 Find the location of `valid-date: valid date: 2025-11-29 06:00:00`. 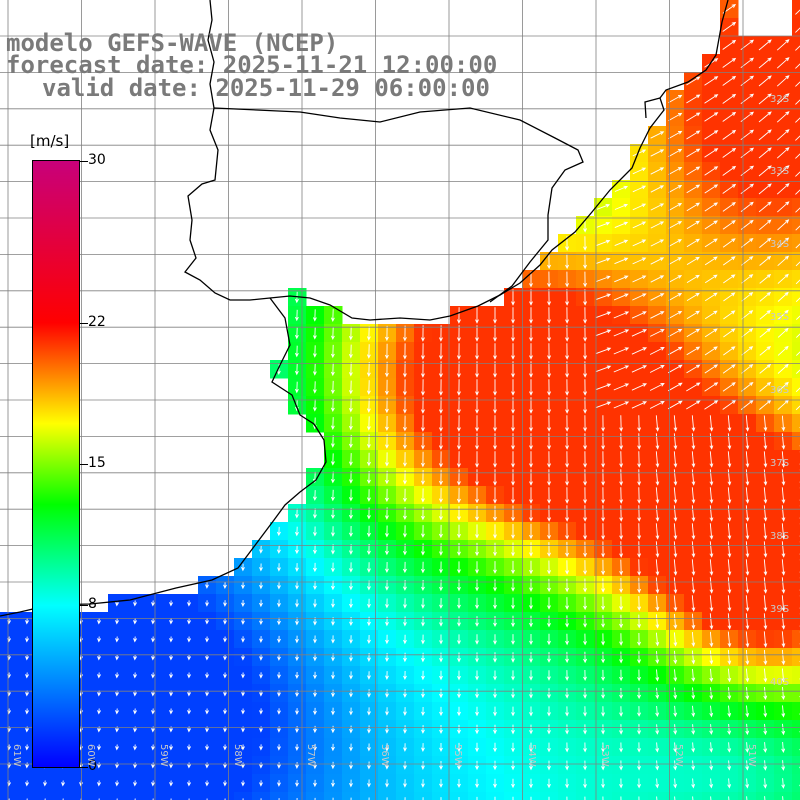

valid-date: valid date: 2025-11-29 06:00:00 is located at coordinates (266, 88).